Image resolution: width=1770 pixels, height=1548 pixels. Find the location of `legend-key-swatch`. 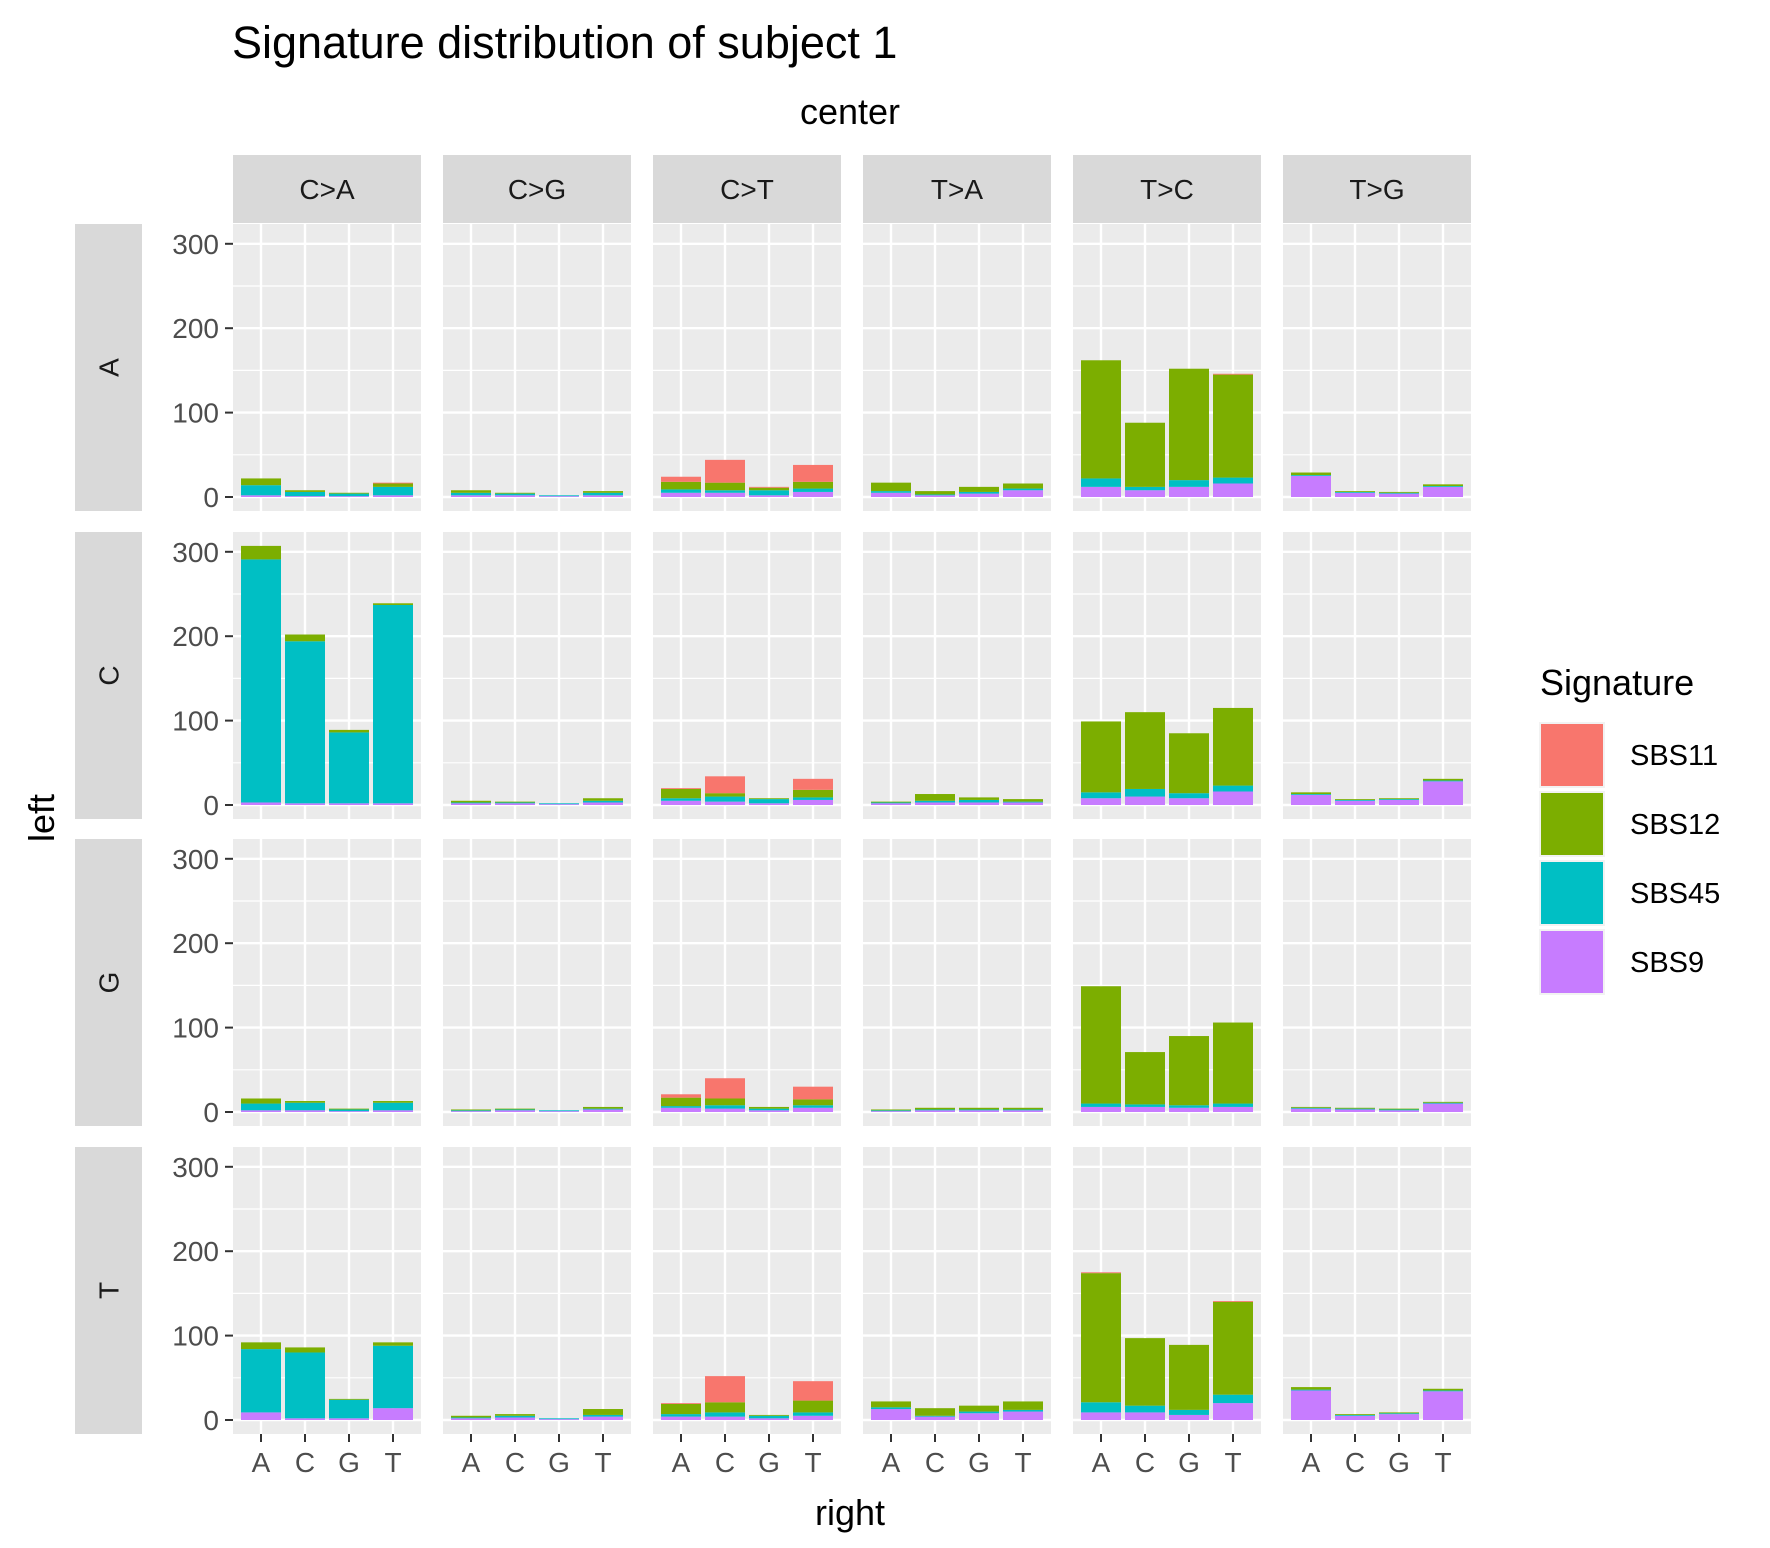

legend-key-swatch is located at coordinates (1572, 893).